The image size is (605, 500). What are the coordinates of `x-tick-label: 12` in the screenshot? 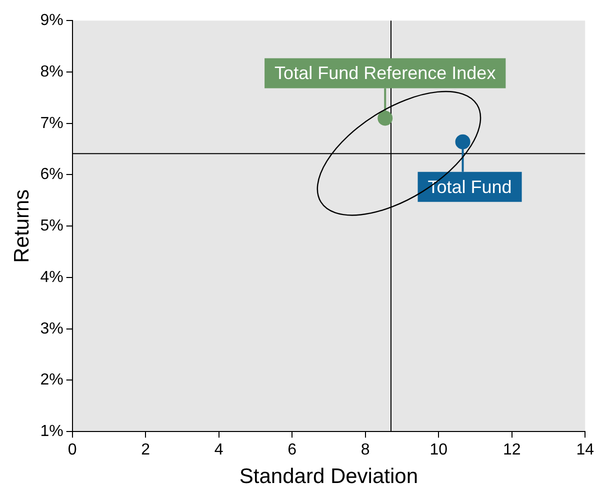 It's located at (511, 450).